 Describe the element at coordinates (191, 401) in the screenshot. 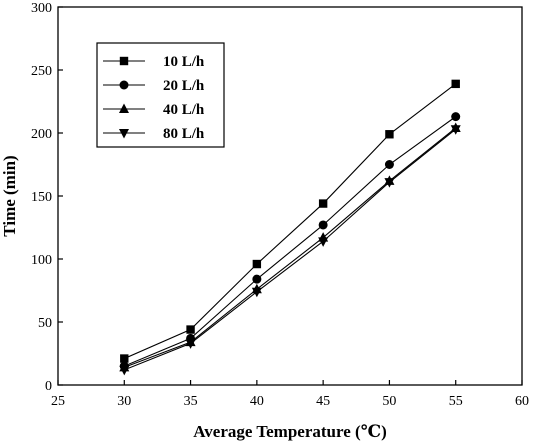

I see `x-tick-label: 35` at that location.